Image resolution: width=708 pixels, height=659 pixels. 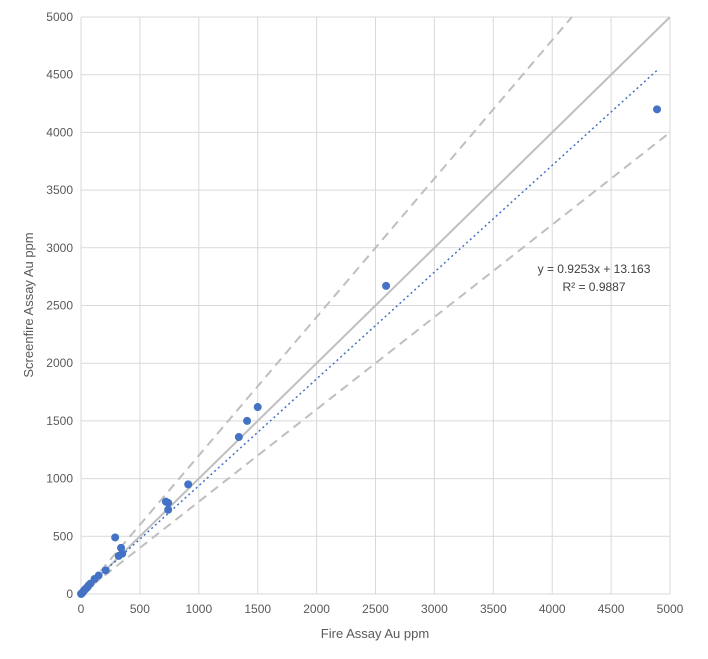 What do you see at coordinates (59, 421) in the screenshot?
I see `y-tick-label: 1500` at bounding box center [59, 421].